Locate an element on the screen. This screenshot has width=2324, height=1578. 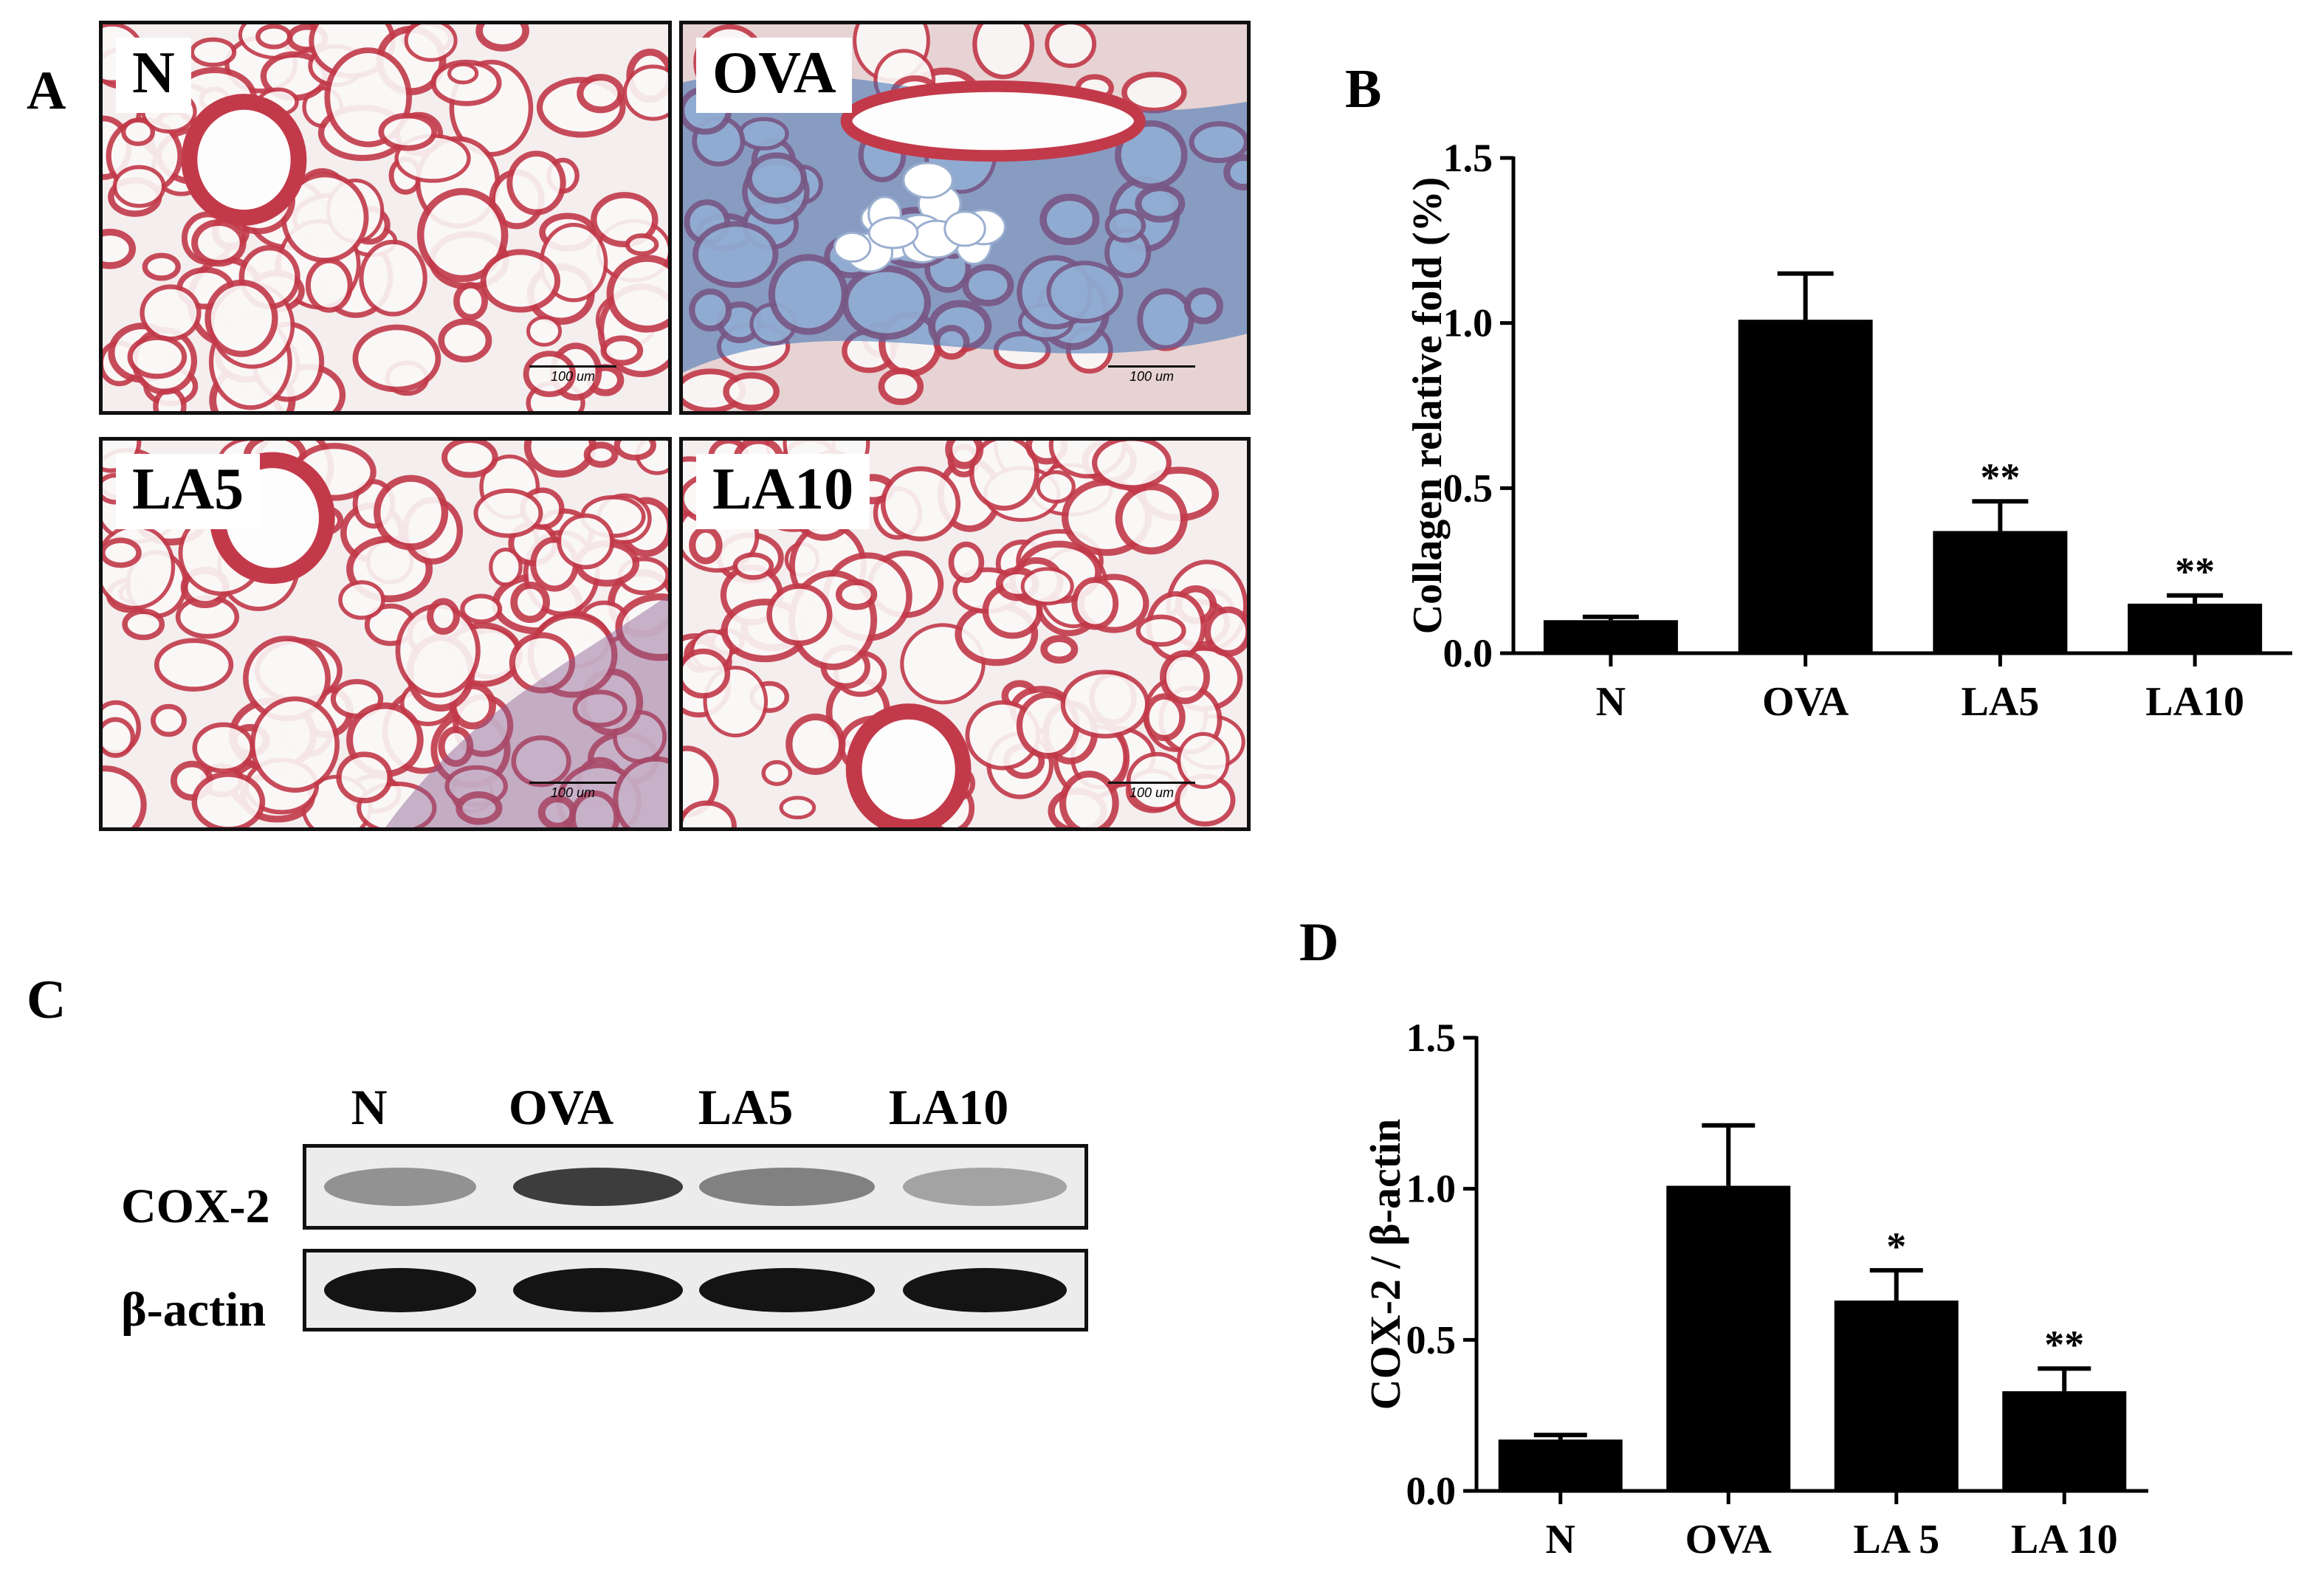
panel-label-b: B is located at coordinates (1363, 89).